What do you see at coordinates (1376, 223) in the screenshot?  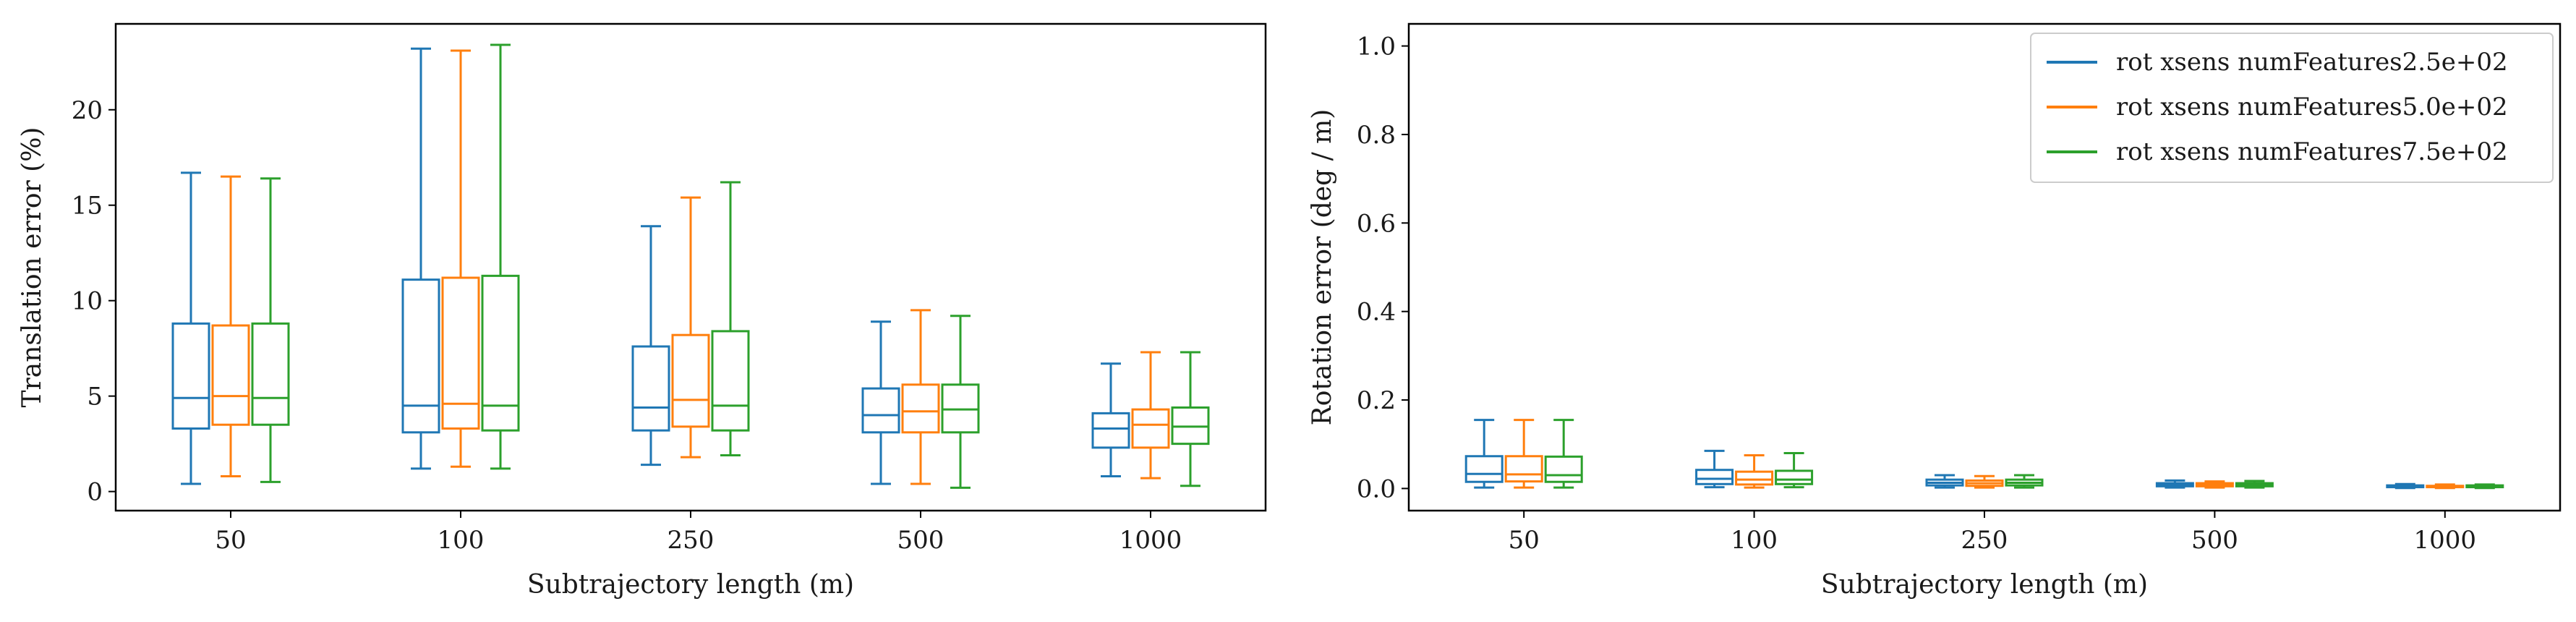 I see `y-tick-label: 0.6` at bounding box center [1376, 223].